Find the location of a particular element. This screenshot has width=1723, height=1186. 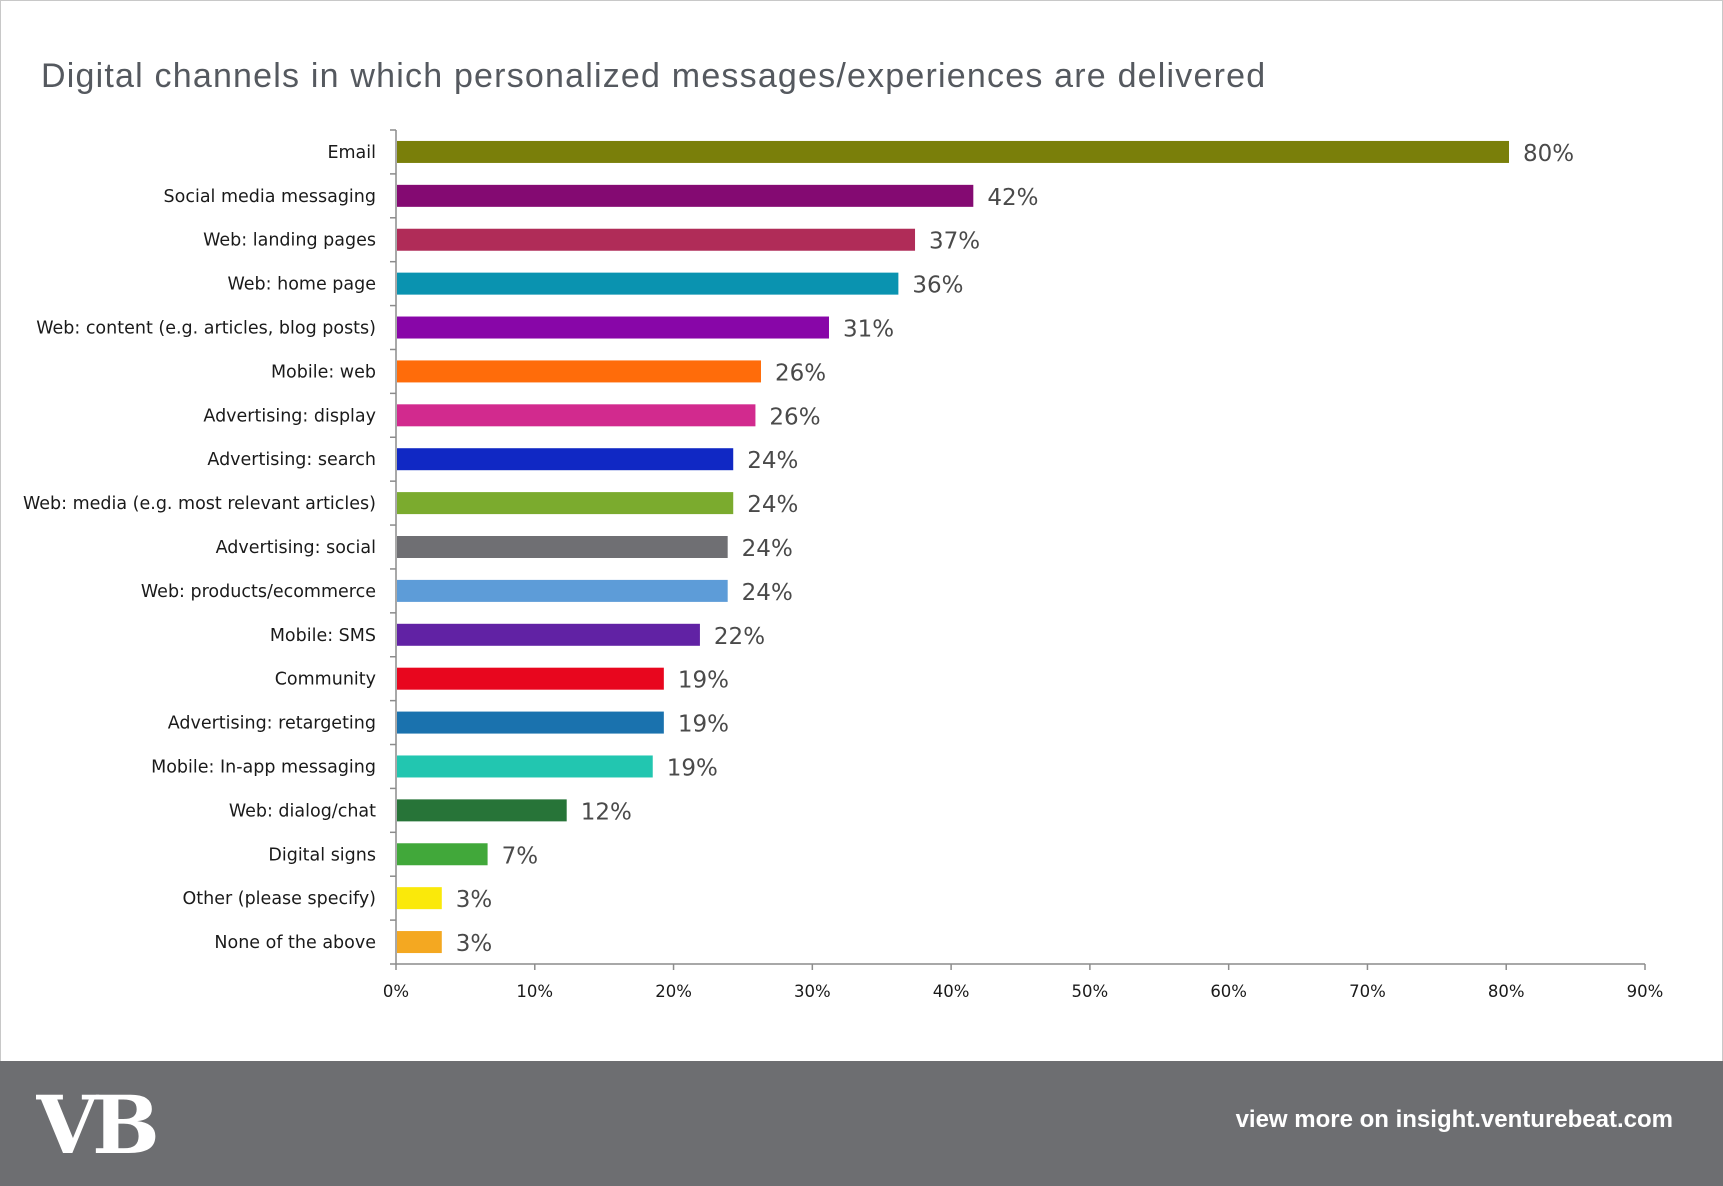

category-label: Web: content (e.g. articles, blog posts) is located at coordinates (206, 329).